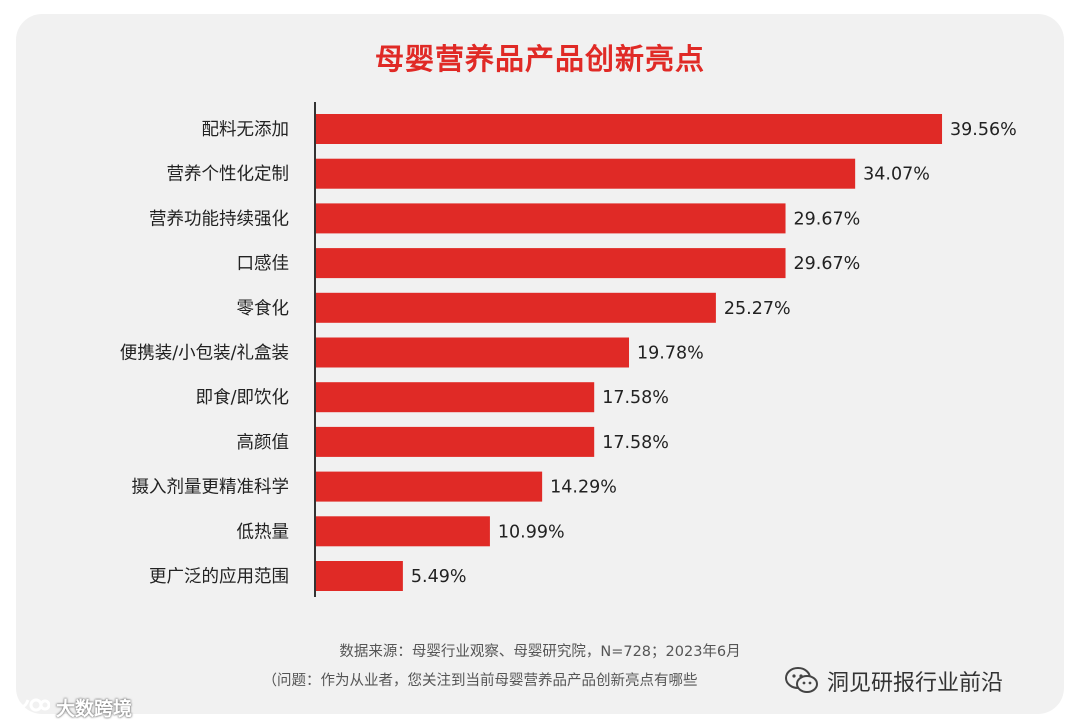  What do you see at coordinates (439, 577) in the screenshot?
I see `value-label-10: 5.49%` at bounding box center [439, 577].